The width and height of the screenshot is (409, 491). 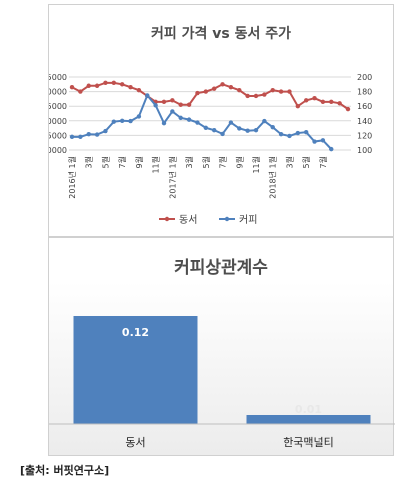 What do you see at coordinates (72, 177) in the screenshot?
I see `x-tick-label: 2016년 1월` at bounding box center [72, 177].